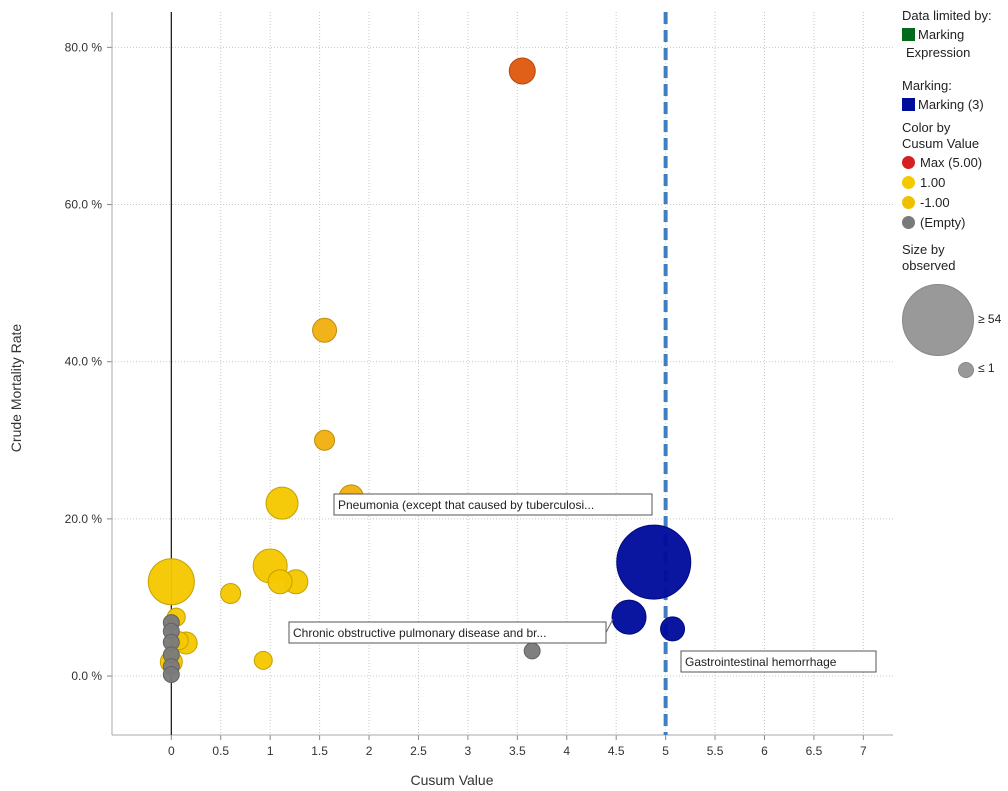 Image resolution: width=1008 pixels, height=791 pixels. Describe the element at coordinates (908, 104) in the screenshot. I see `marking-swatch` at that location.